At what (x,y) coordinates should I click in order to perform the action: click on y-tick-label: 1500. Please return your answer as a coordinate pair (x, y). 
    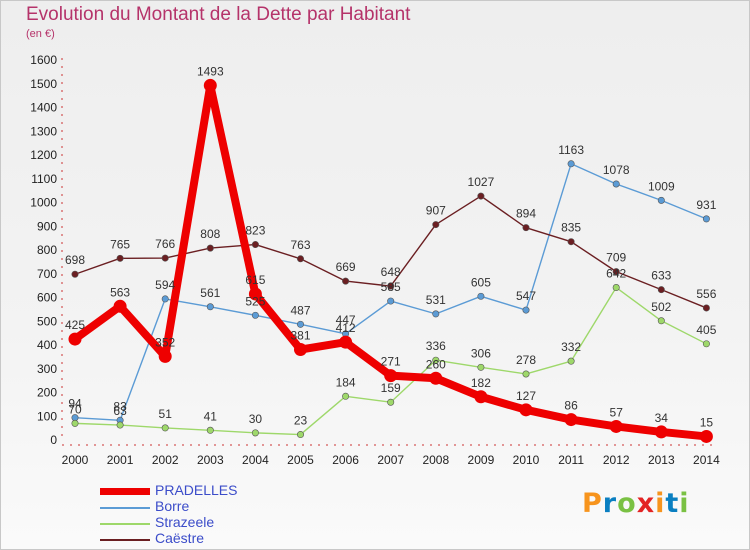
    Looking at the image, I should click on (43, 84).